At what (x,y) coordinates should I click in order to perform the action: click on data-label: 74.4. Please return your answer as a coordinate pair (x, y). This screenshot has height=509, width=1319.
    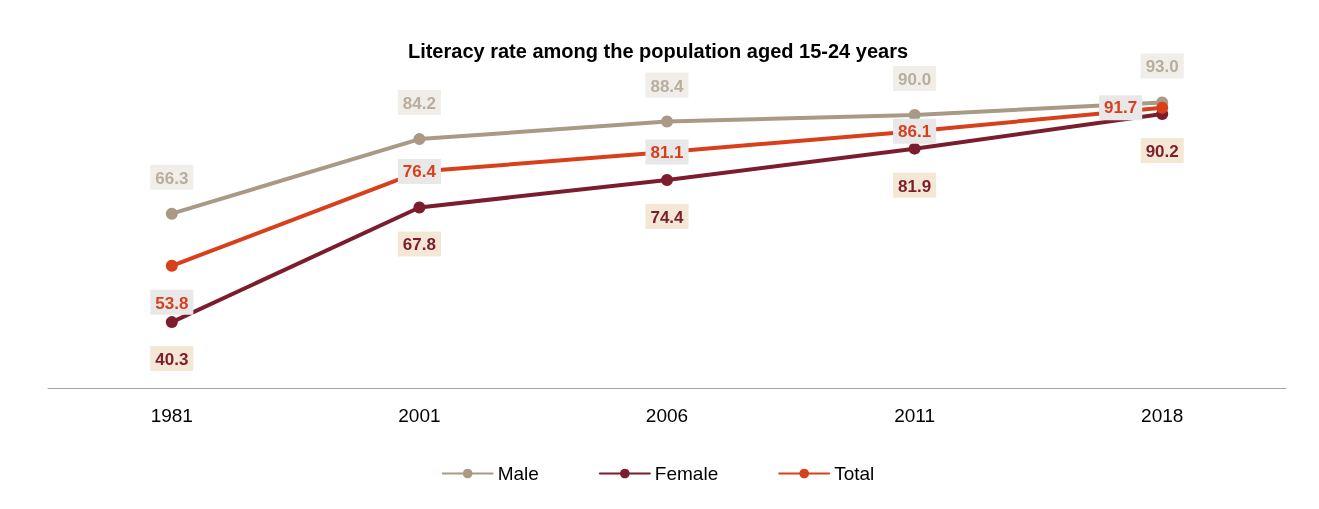
    Looking at the image, I should click on (667, 217).